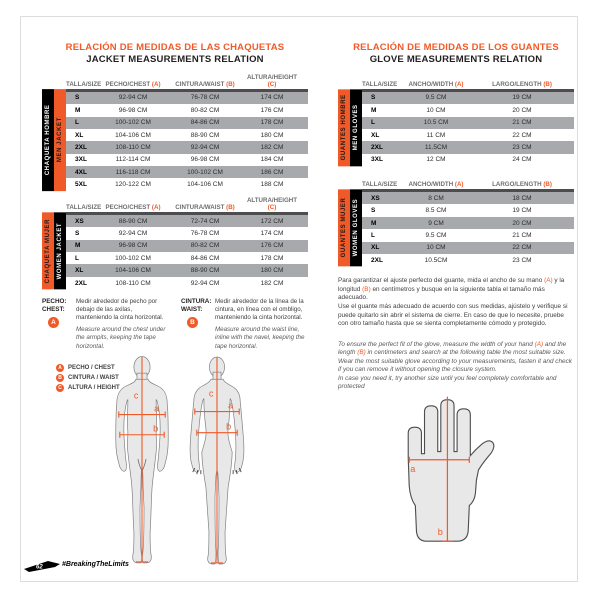 This screenshot has width=600, height=600. I want to click on female-waist-label: b, so click(228, 427).